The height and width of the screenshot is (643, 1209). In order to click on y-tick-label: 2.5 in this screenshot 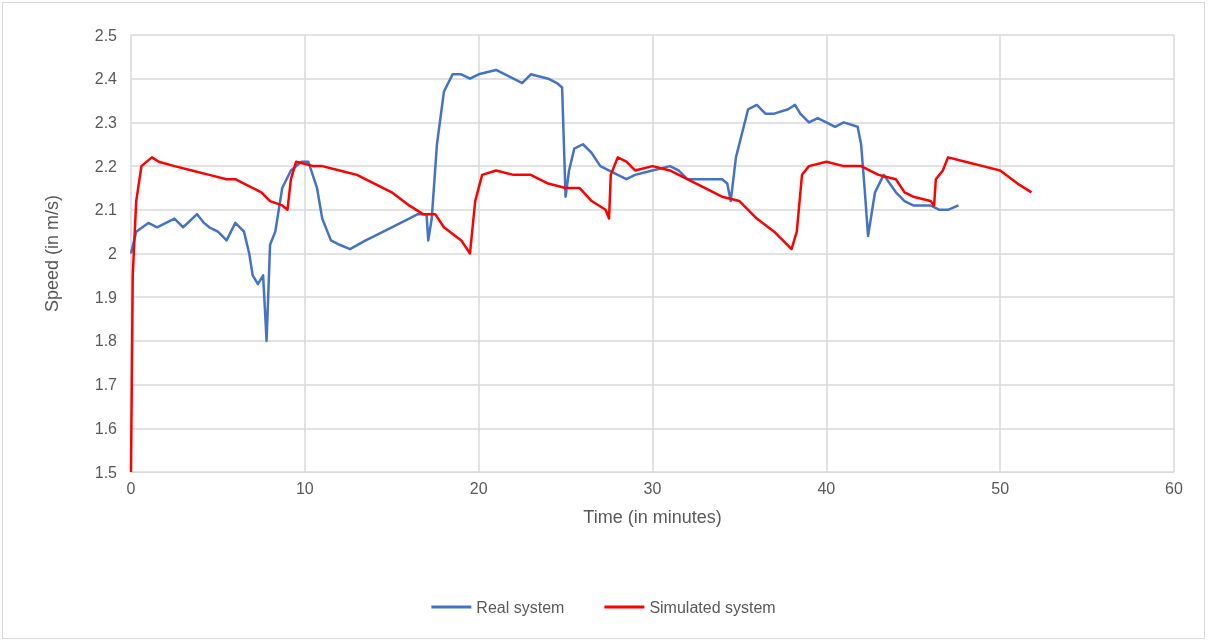, I will do `click(106, 35)`.